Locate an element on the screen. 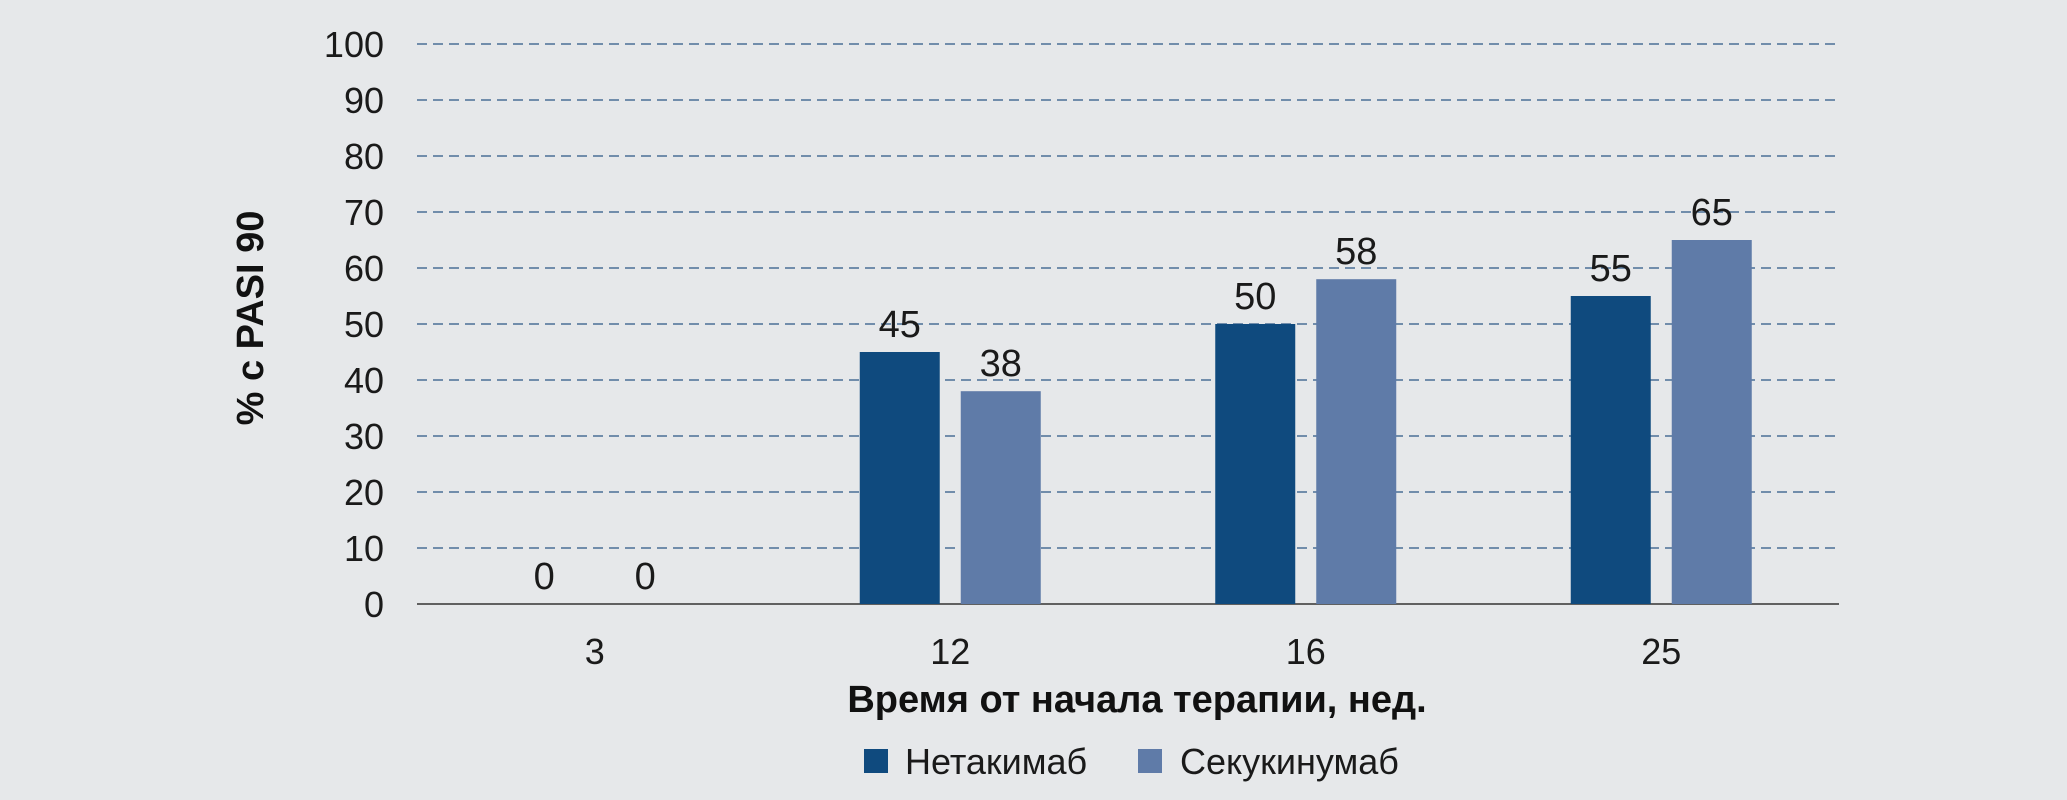  y-tick-label-30: 30 is located at coordinates (364, 436).